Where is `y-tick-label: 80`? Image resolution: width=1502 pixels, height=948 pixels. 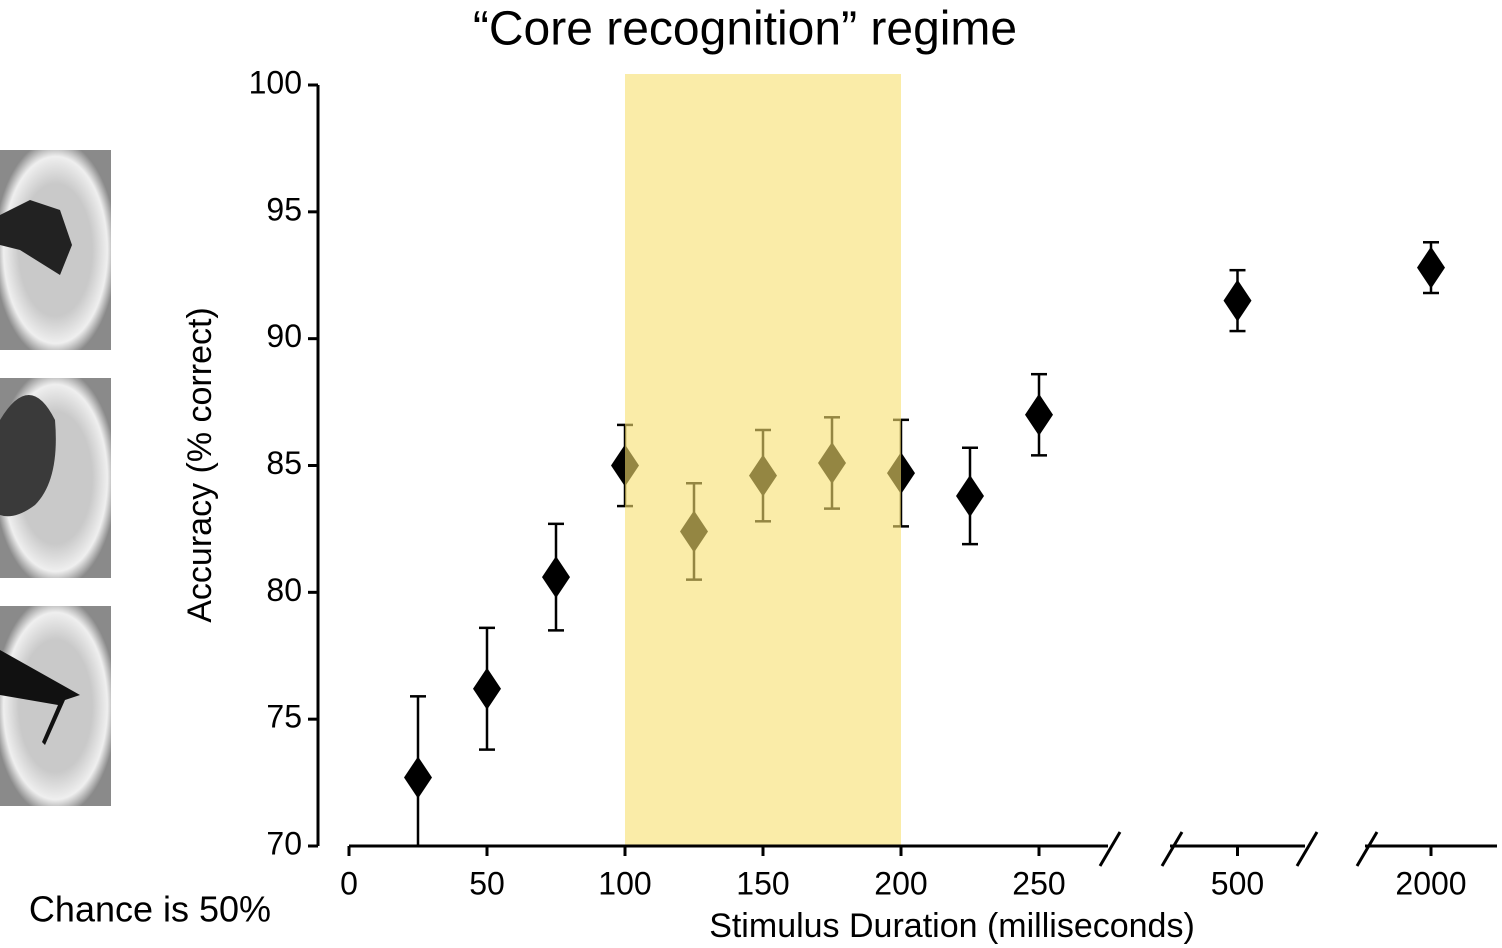 y-tick-label: 80 is located at coordinates (284, 590).